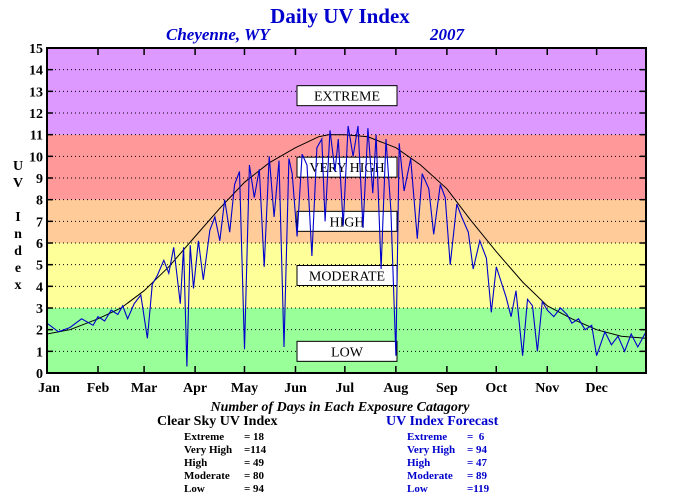 This screenshot has height=500, width=680. What do you see at coordinates (196, 463) in the screenshot?
I see `clear-sky-category-name: High` at bounding box center [196, 463].